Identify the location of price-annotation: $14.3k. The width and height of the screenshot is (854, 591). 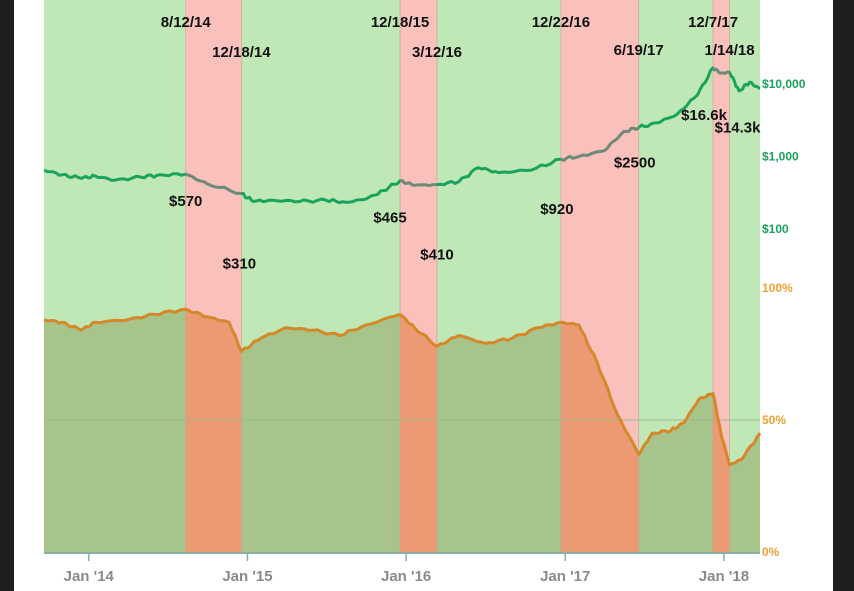
(738, 127).